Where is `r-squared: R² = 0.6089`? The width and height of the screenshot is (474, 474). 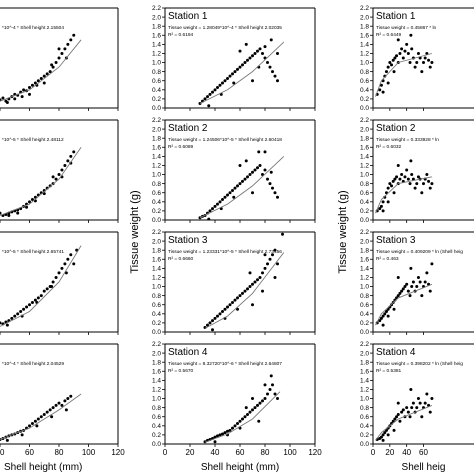
r-squared: R² = 0.6089 is located at coordinates (181, 147).